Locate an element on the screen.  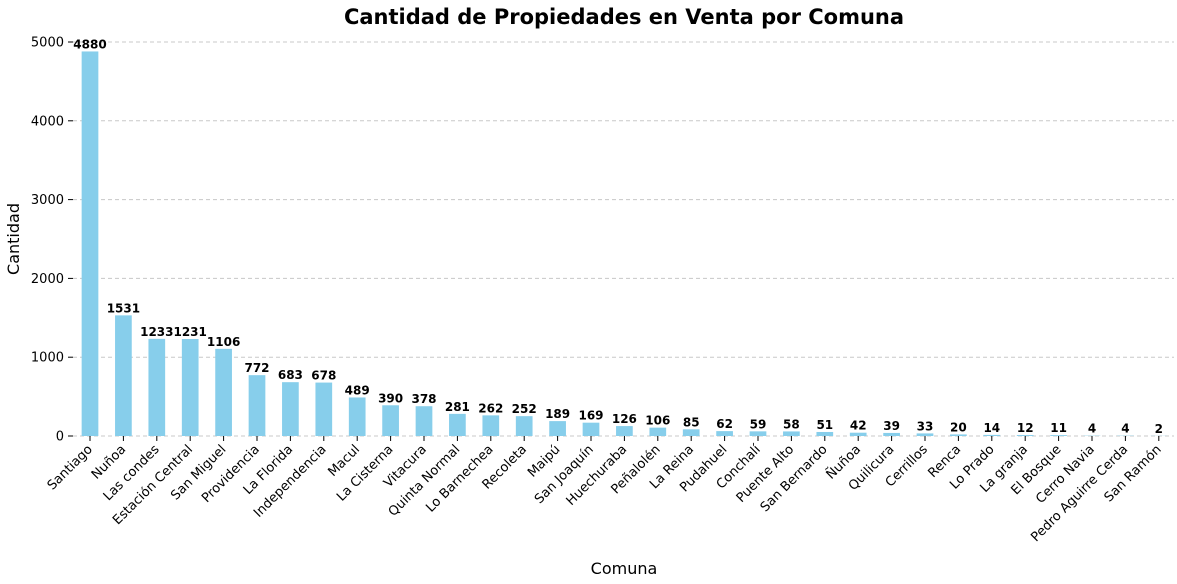
y-tick-label: 4000 is located at coordinates (47, 121).